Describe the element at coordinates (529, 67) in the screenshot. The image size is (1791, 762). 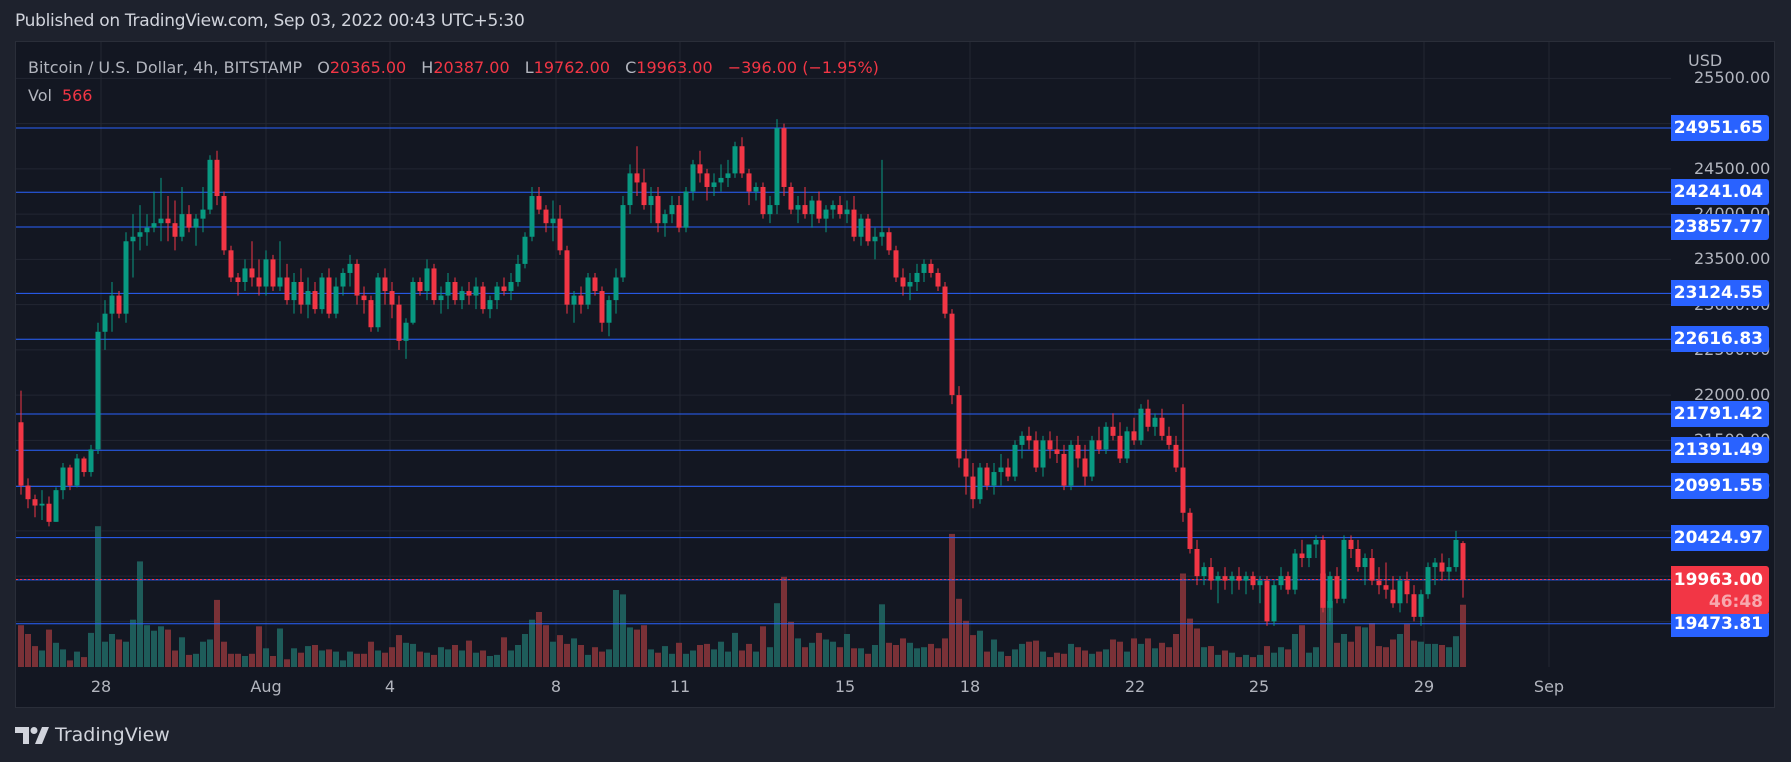
I see `low-label: L` at that location.